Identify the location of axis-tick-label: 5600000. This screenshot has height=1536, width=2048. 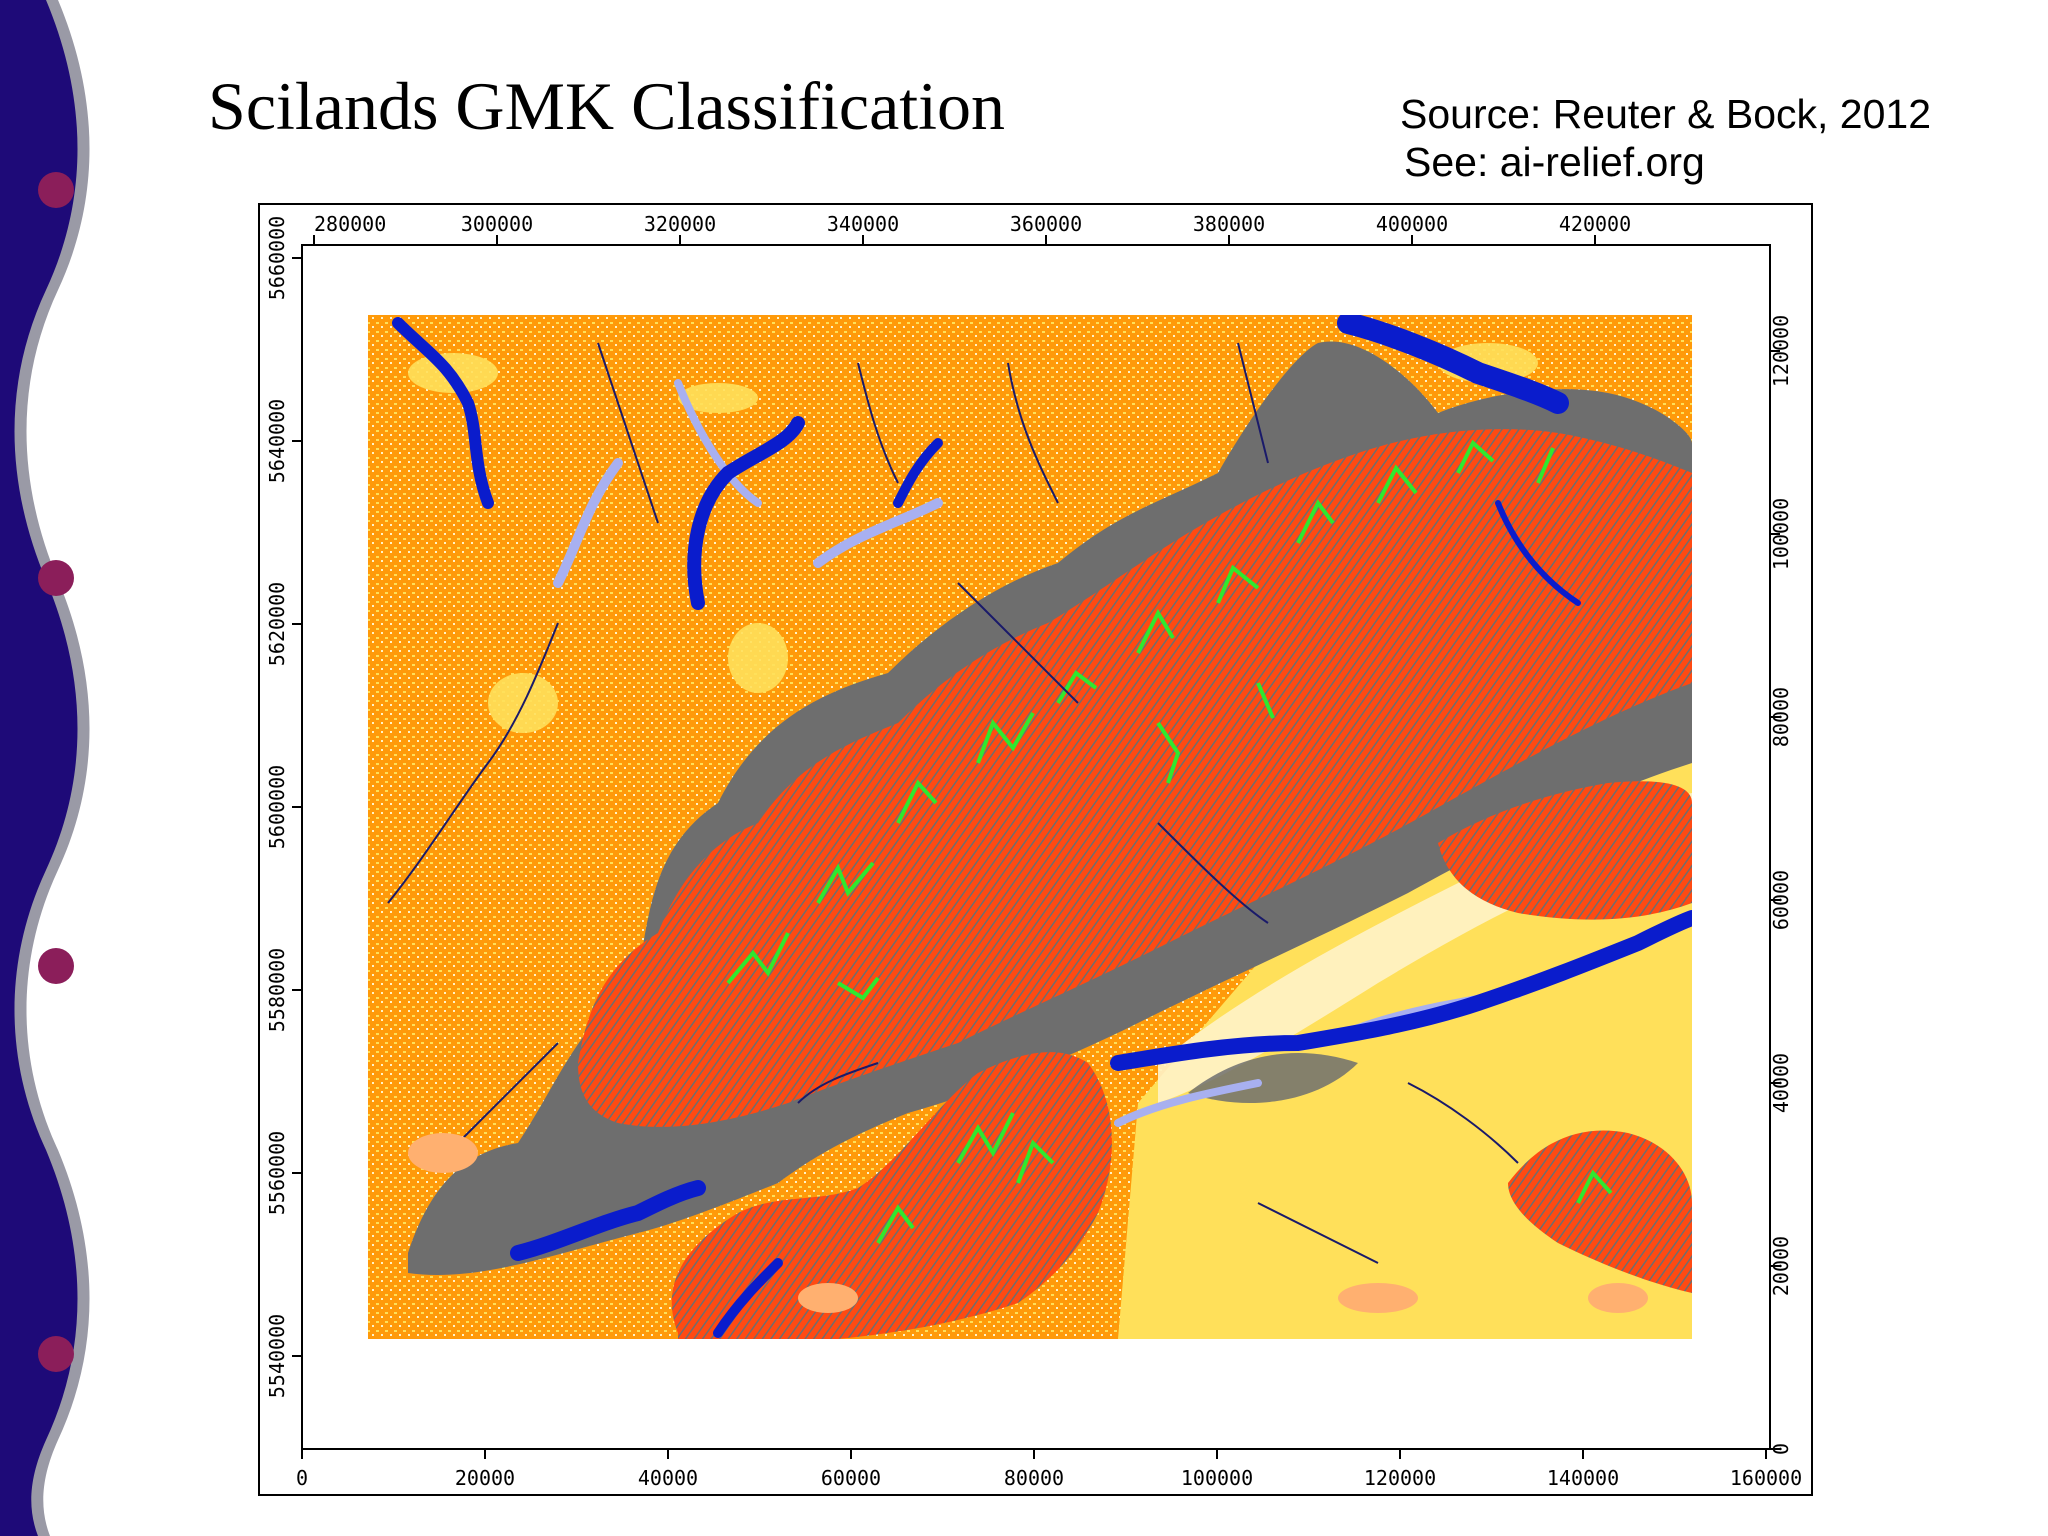
(277, 807).